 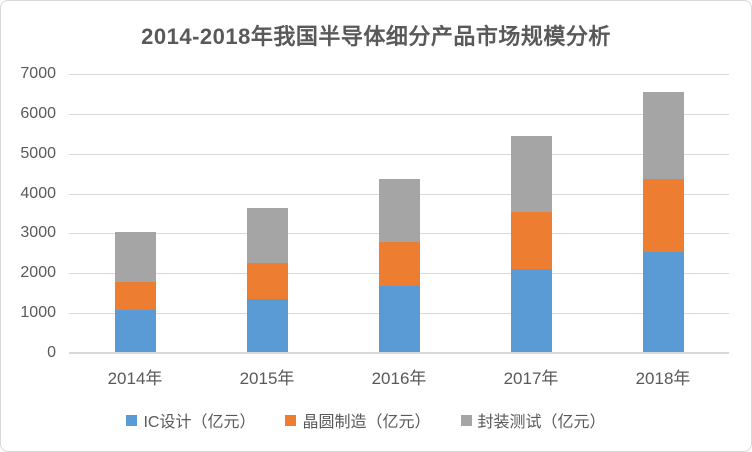 I want to click on chart-title: 2014-2018年我国半导体细分产品市场规模分析, so click(x=376, y=36).